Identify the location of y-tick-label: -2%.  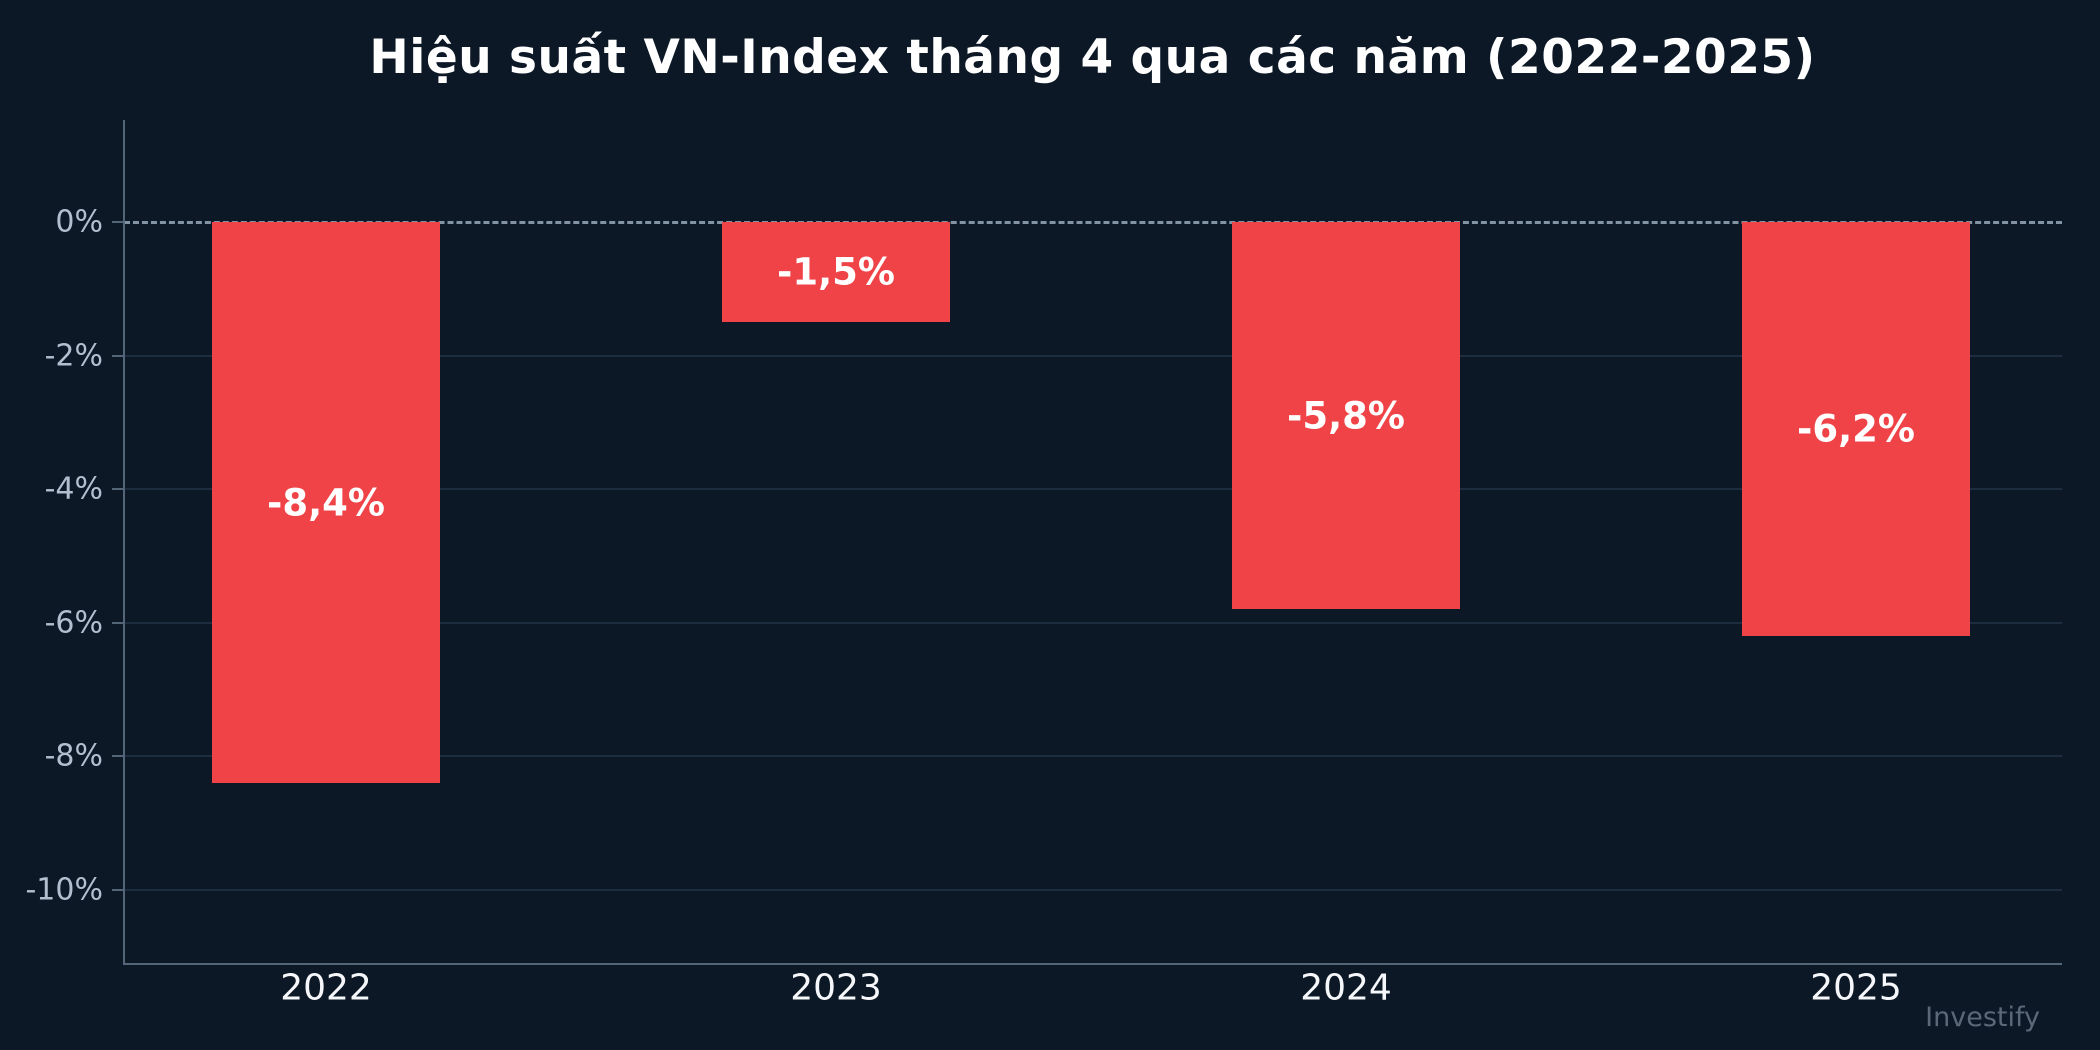
(73, 356).